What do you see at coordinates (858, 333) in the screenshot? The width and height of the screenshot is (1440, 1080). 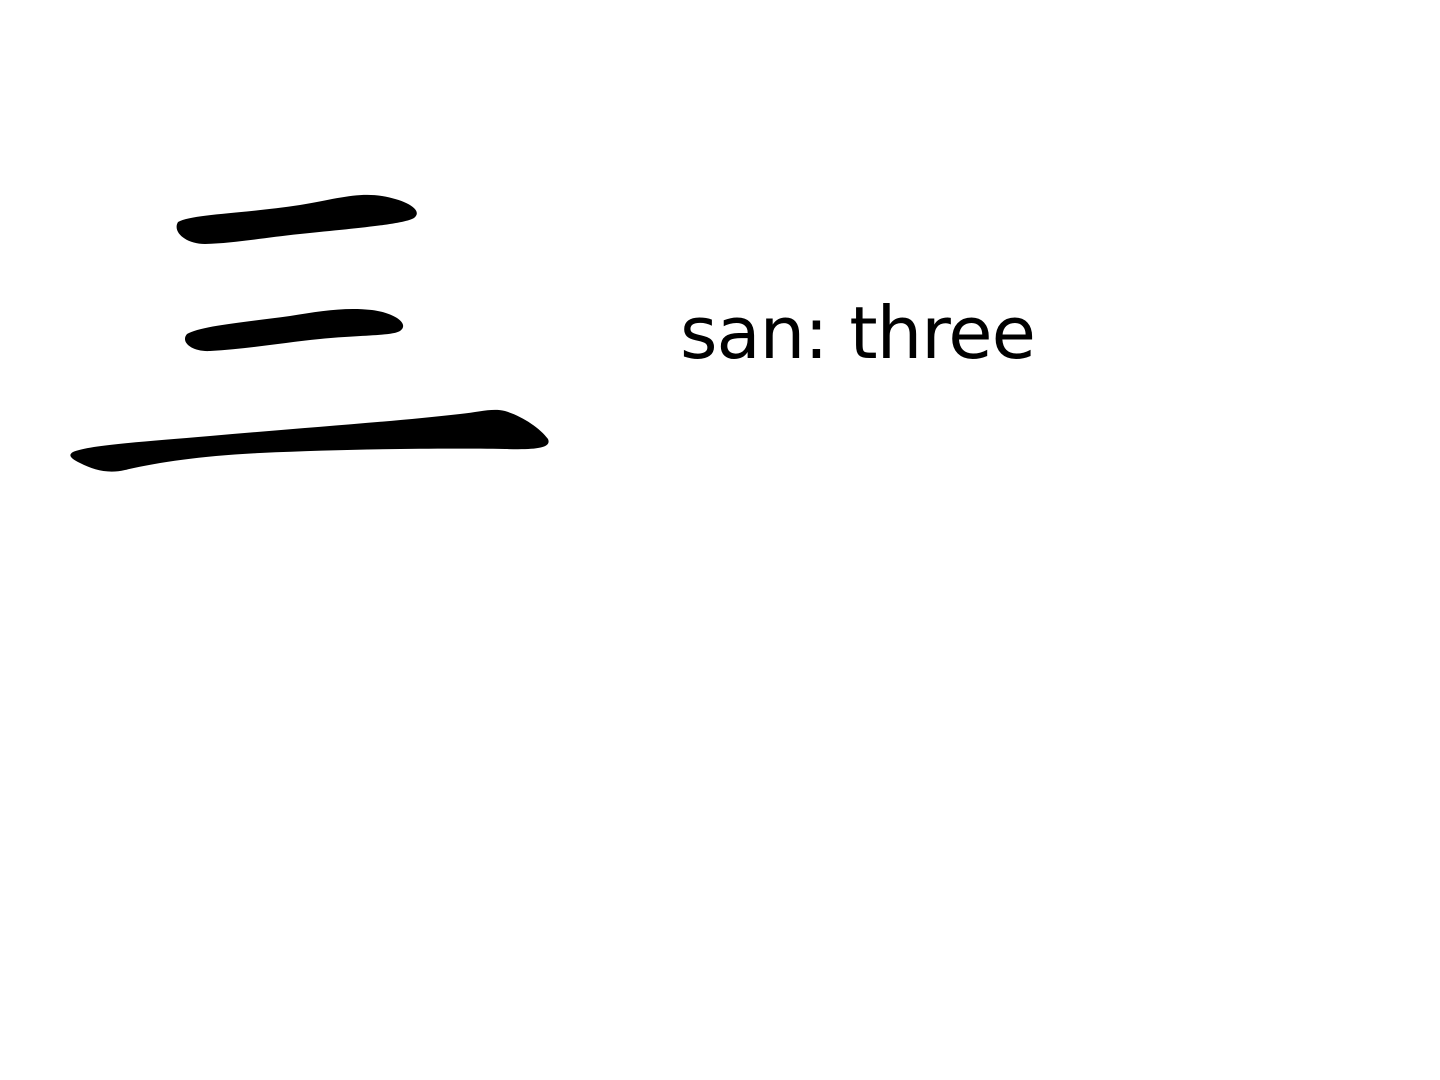 I see `pinyin-meaning-caption: san: three` at bounding box center [858, 333].